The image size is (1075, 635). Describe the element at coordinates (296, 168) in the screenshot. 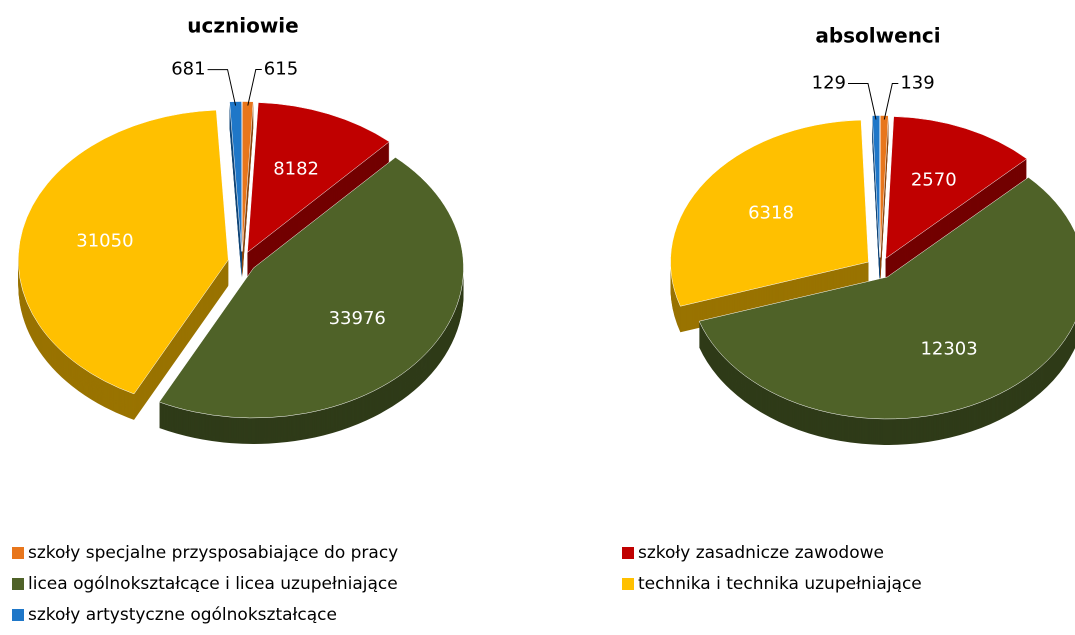

I see `data-label: 8182` at that location.